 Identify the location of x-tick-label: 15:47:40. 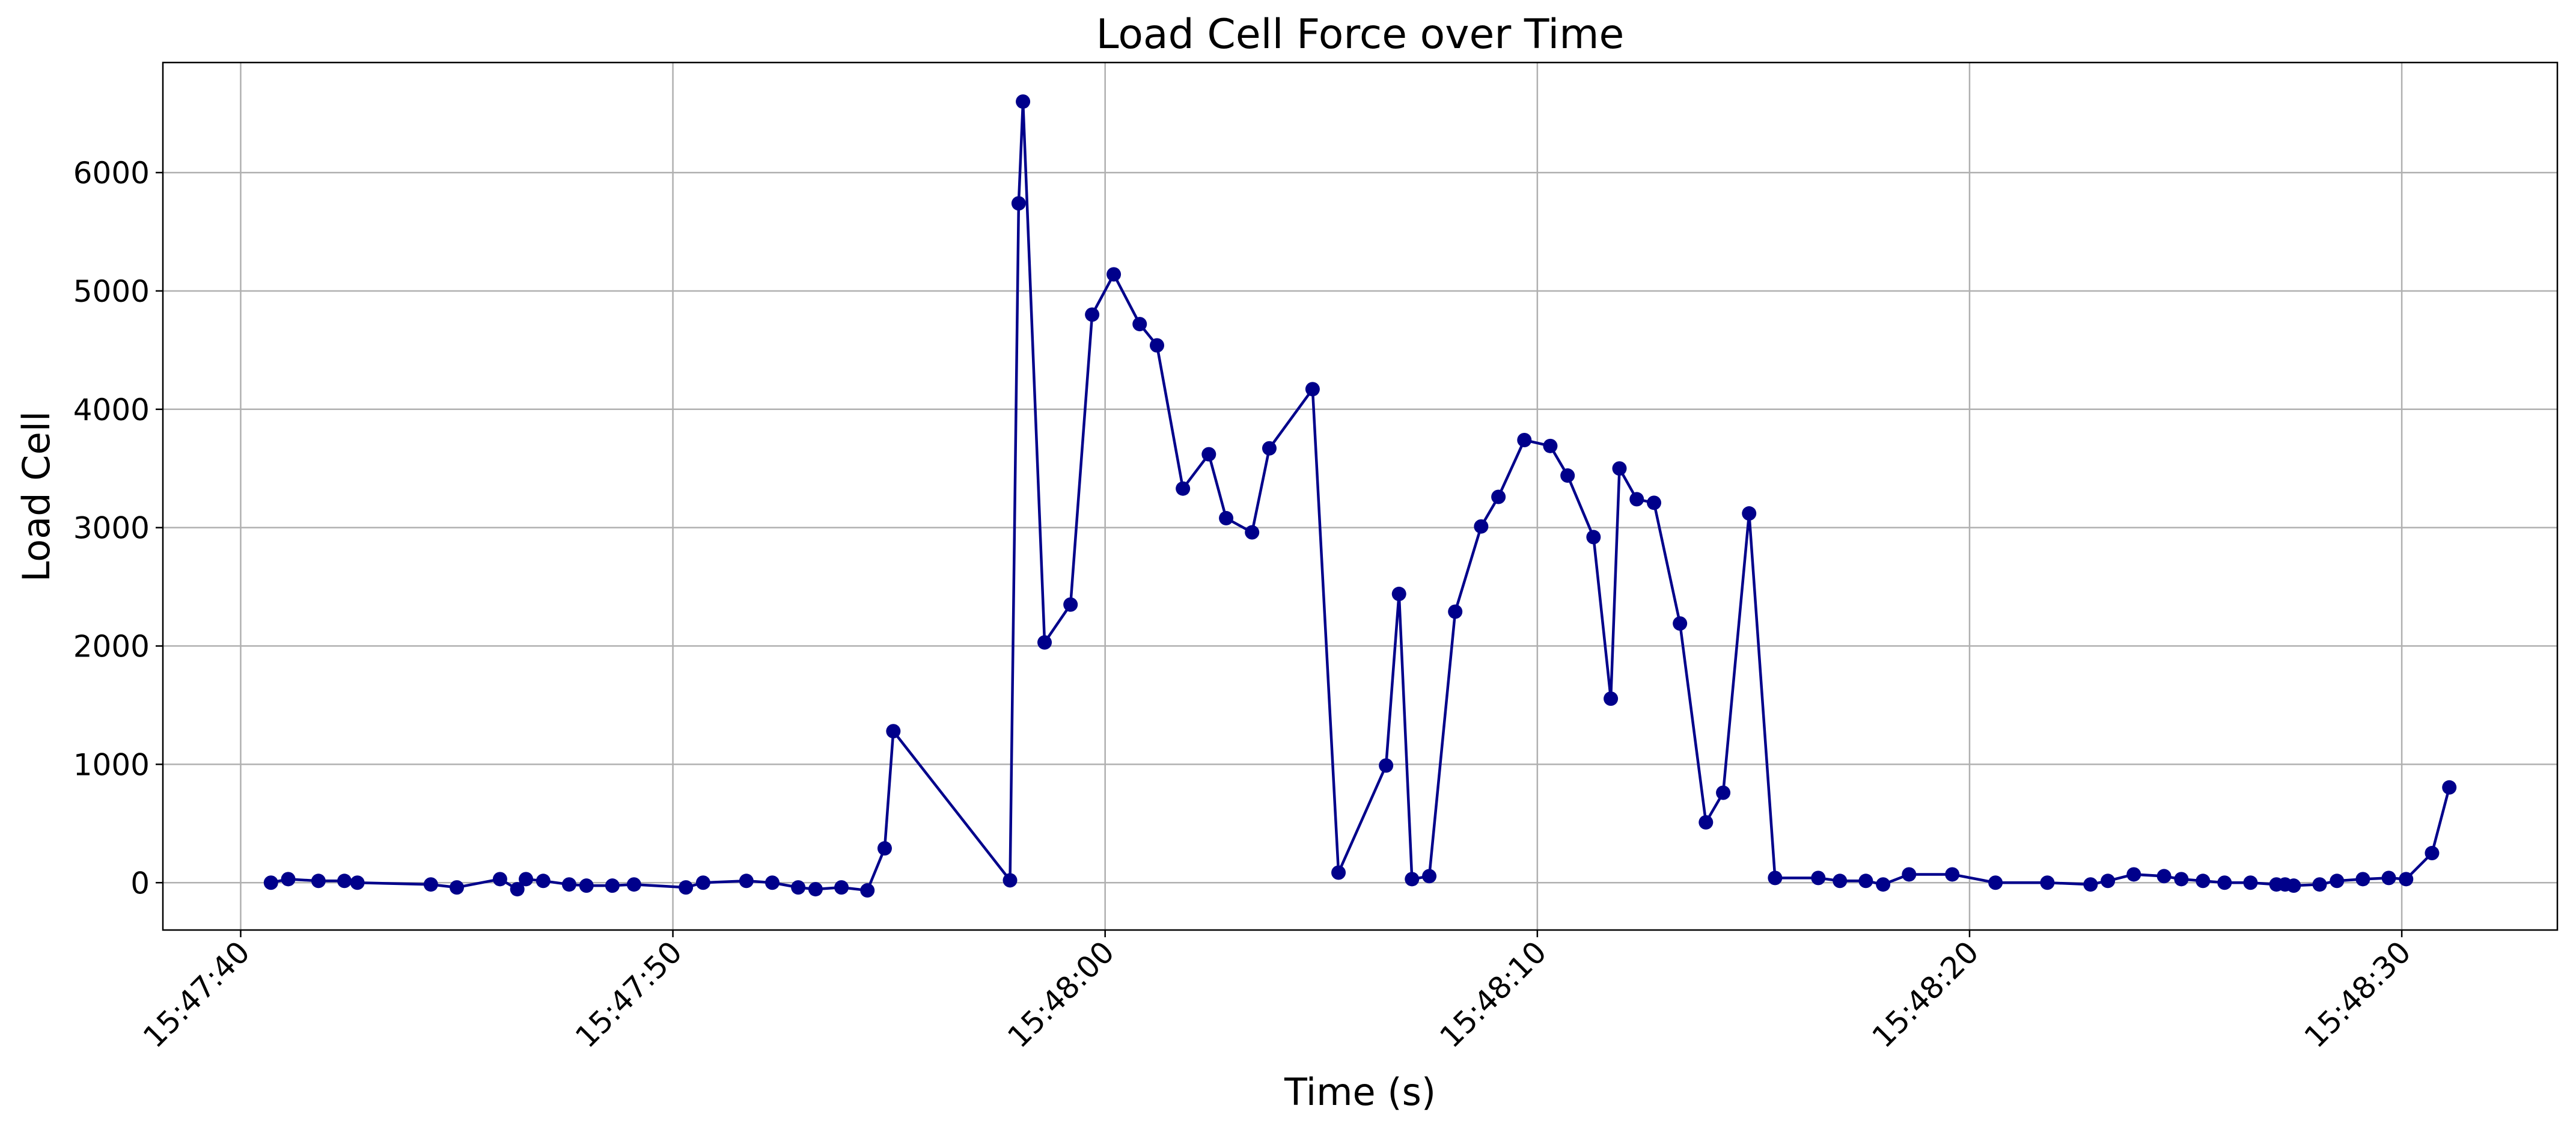
(196, 994).